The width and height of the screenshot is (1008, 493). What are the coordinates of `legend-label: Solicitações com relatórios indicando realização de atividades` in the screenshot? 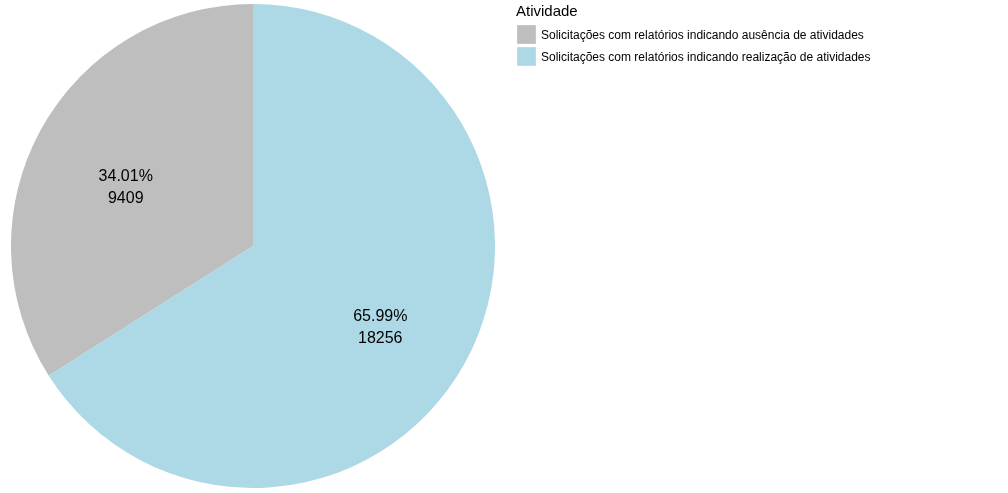 It's located at (706, 56).